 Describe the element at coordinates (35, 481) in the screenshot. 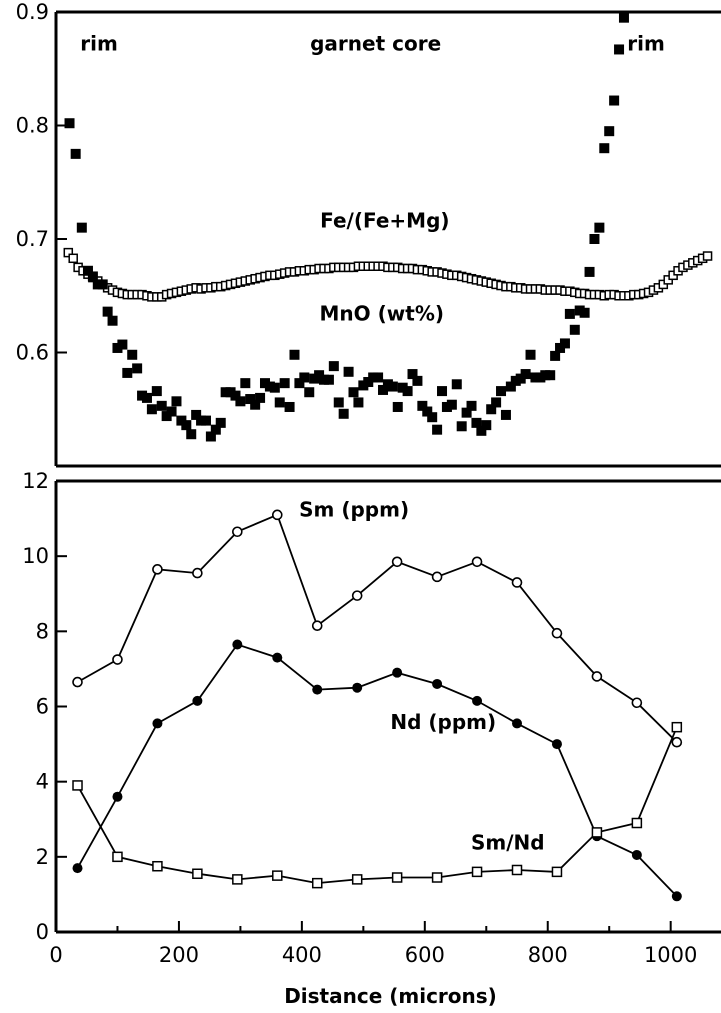

I see `y-tick-label: 12` at that location.